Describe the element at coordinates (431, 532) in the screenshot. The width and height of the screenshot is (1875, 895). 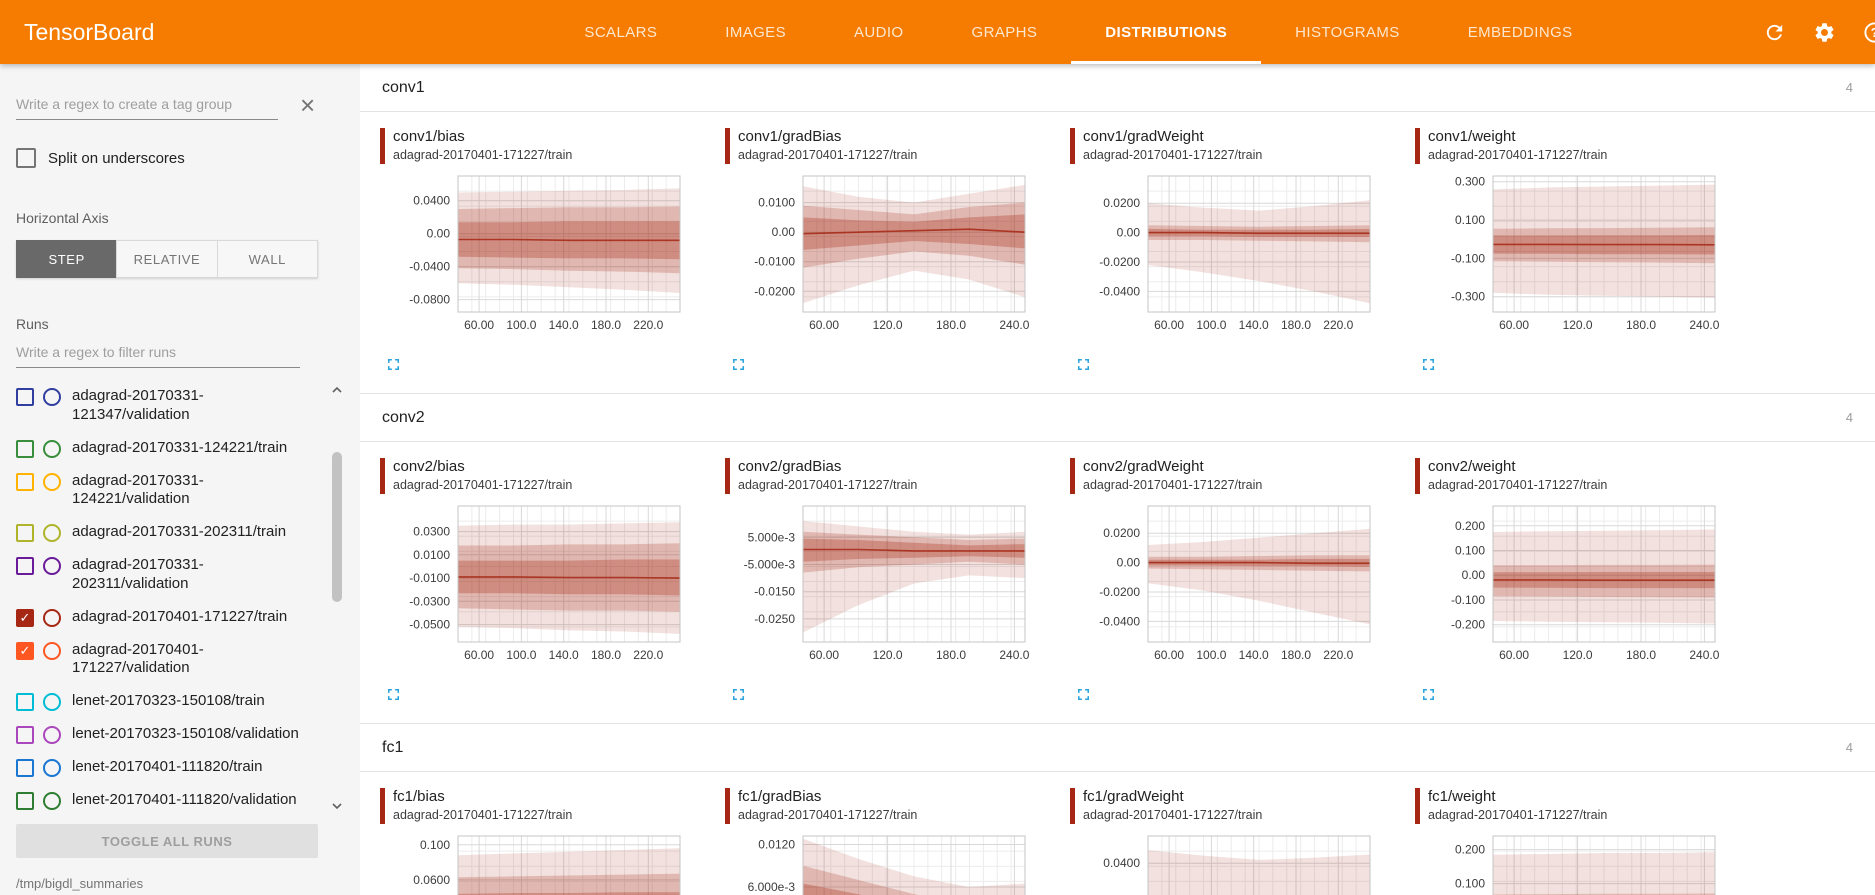
I see `svg-text: 0.0300` at that location.